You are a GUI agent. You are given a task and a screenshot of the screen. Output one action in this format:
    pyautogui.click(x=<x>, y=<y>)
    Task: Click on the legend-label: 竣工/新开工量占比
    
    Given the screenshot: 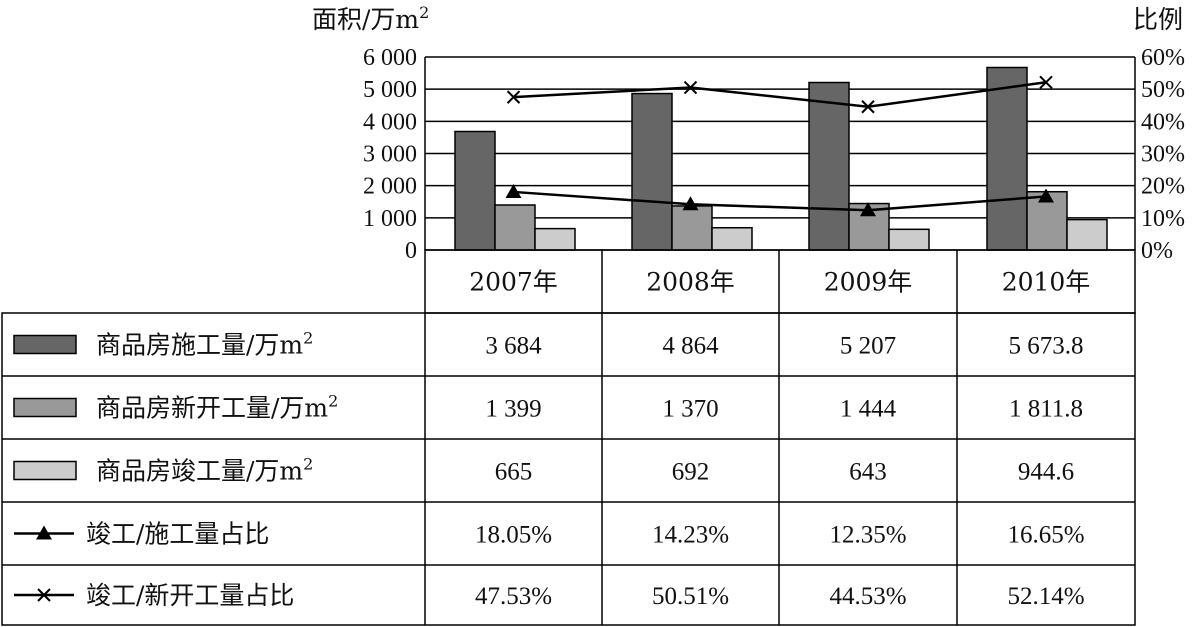 What is the action you would take?
    pyautogui.click(x=190, y=595)
    